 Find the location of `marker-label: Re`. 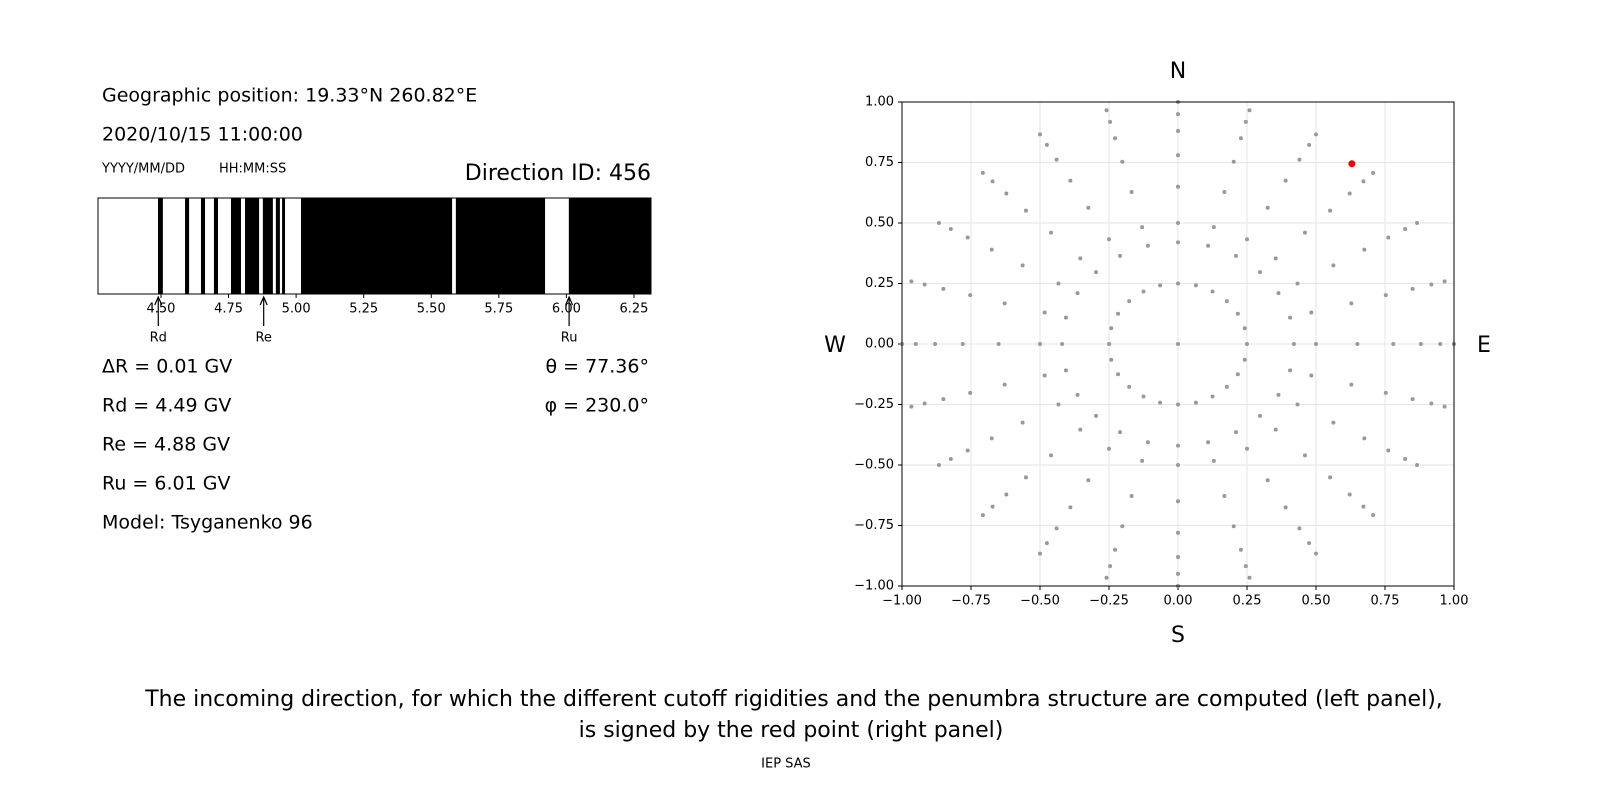

marker-label: Re is located at coordinates (263, 338).